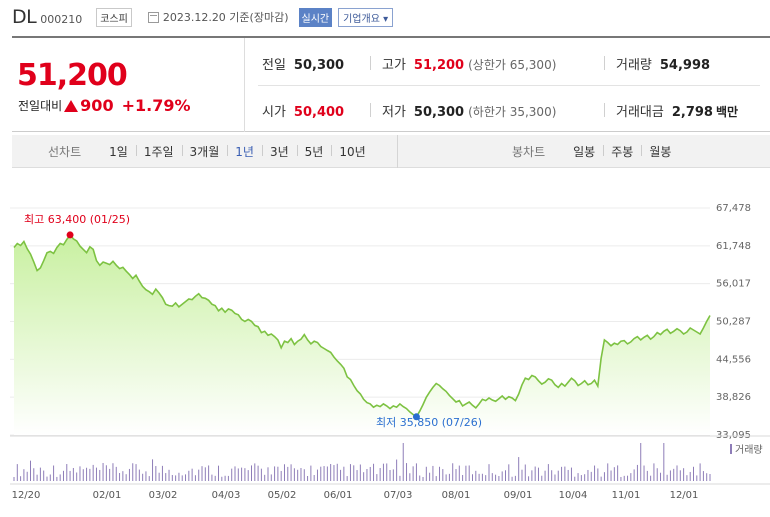 This screenshot has height=517, width=770. What do you see at coordinates (439, 112) in the screenshot?
I see `low-value: 50,300` at bounding box center [439, 112].